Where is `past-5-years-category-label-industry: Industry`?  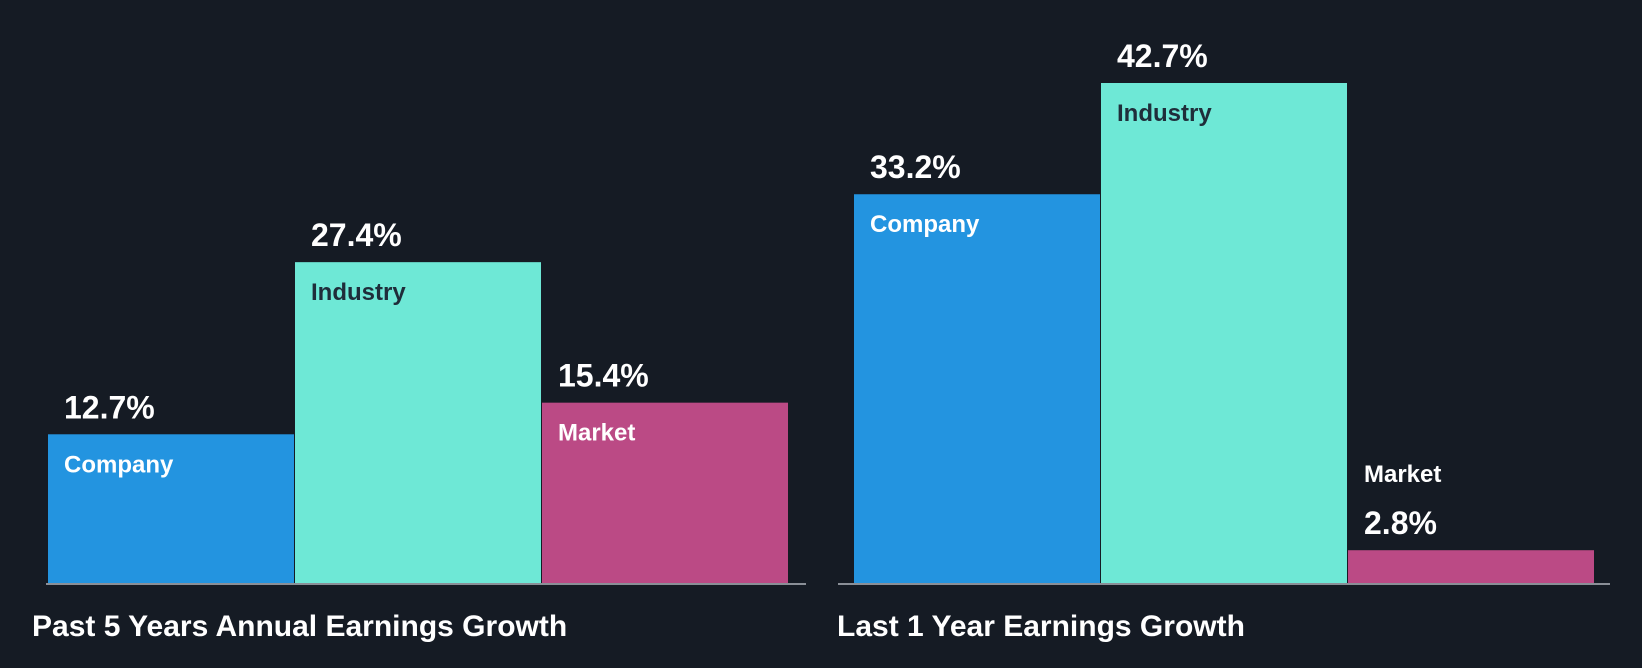
past-5-years-category-label-industry: Industry is located at coordinates (358, 292).